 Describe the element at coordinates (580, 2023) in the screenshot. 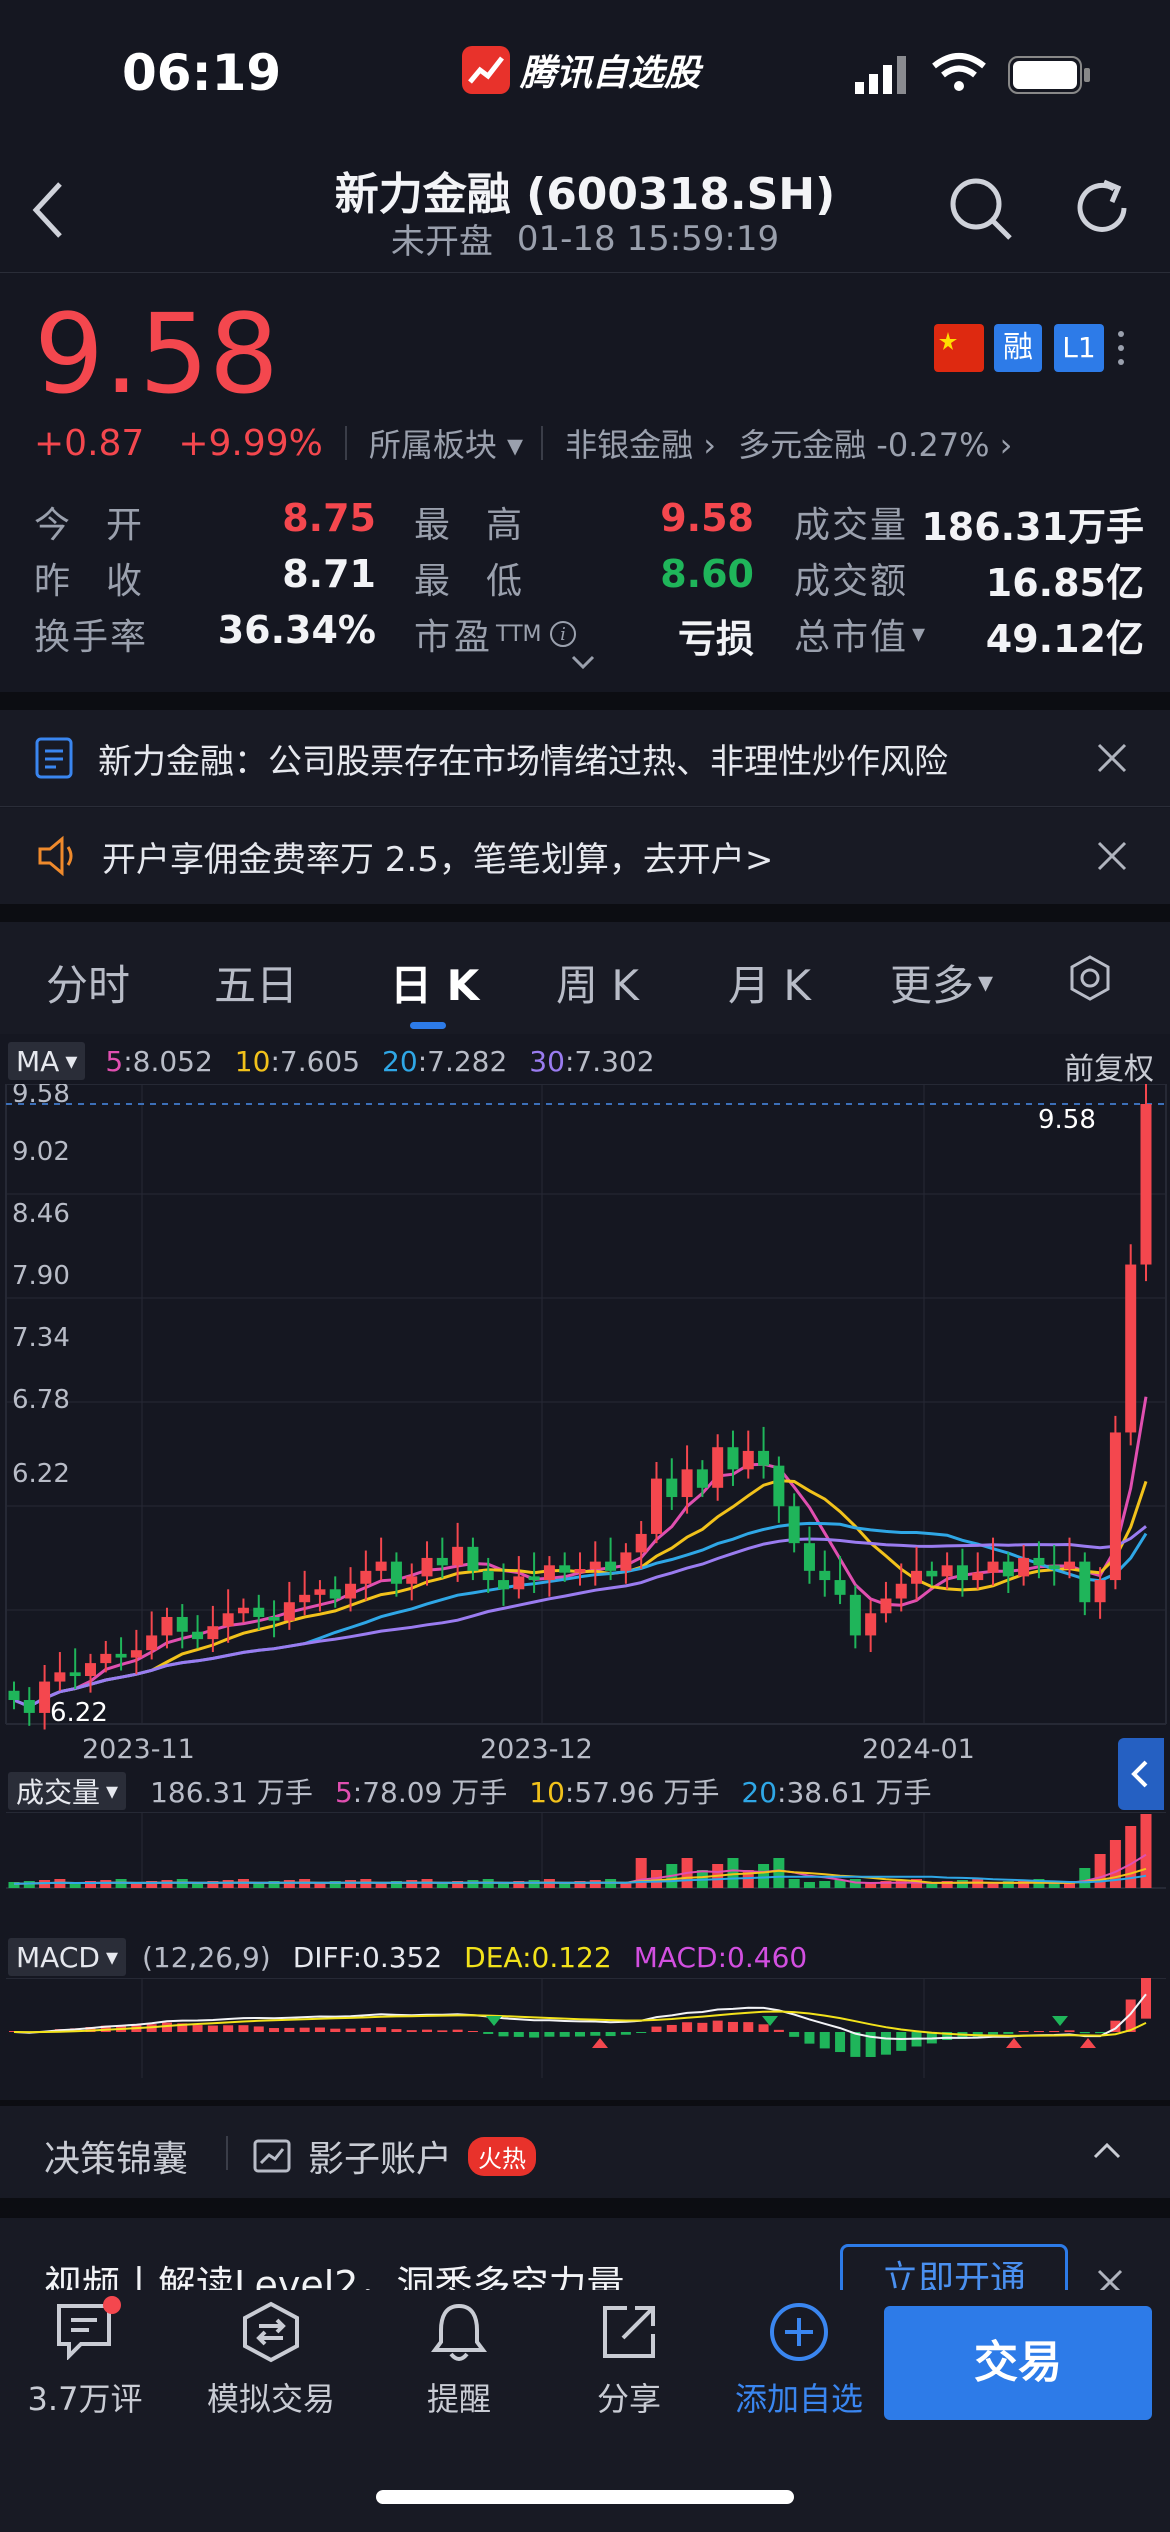

I see `dea-line` at that location.